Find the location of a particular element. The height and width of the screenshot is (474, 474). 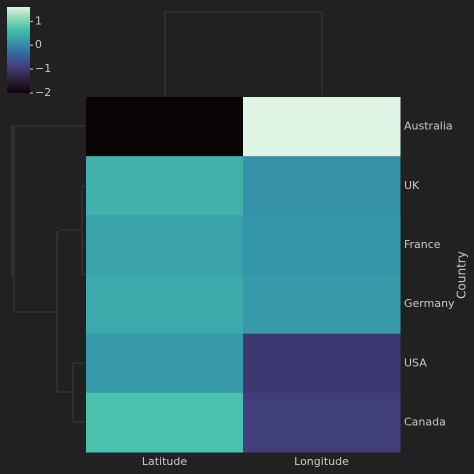

row-dendrogram is located at coordinates (48, 274).